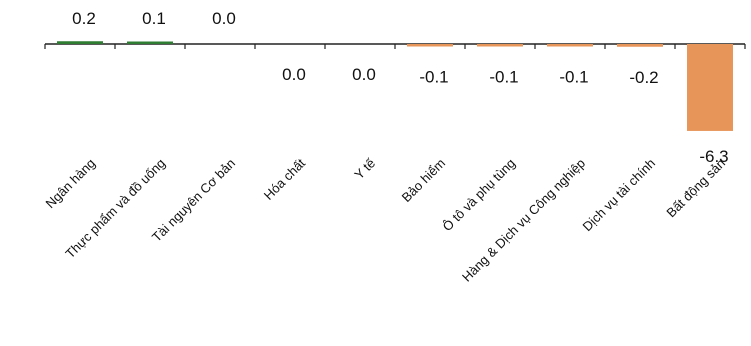  I want to click on data-label-5: -0.1, so click(433, 77).